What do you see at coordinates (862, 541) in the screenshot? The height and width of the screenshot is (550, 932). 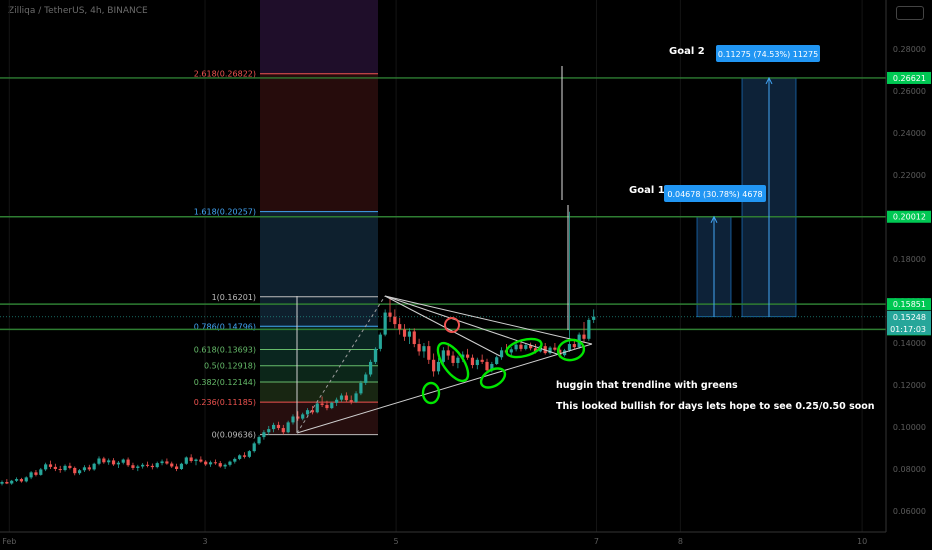 I see `time-tick-label: 10` at bounding box center [862, 541].